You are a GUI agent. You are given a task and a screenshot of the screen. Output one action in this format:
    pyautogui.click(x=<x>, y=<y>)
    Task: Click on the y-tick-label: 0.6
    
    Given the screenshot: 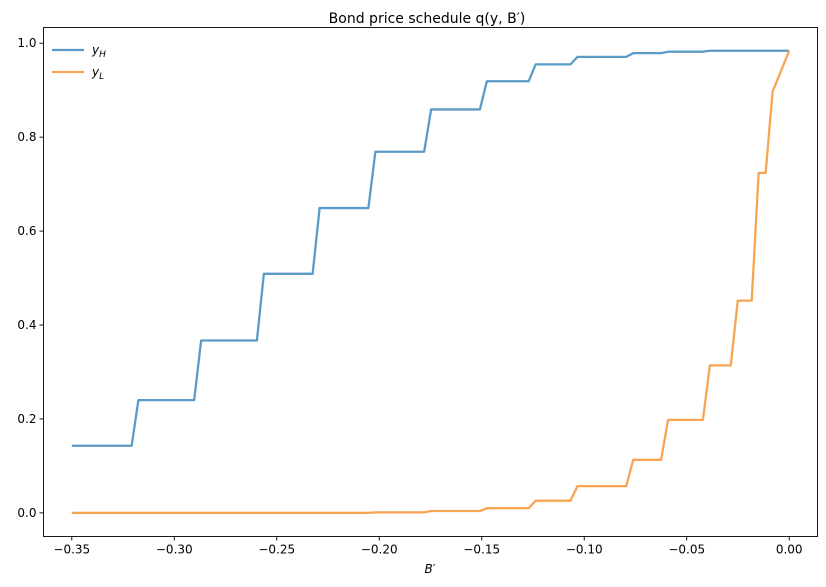 What is the action you would take?
    pyautogui.click(x=26, y=231)
    